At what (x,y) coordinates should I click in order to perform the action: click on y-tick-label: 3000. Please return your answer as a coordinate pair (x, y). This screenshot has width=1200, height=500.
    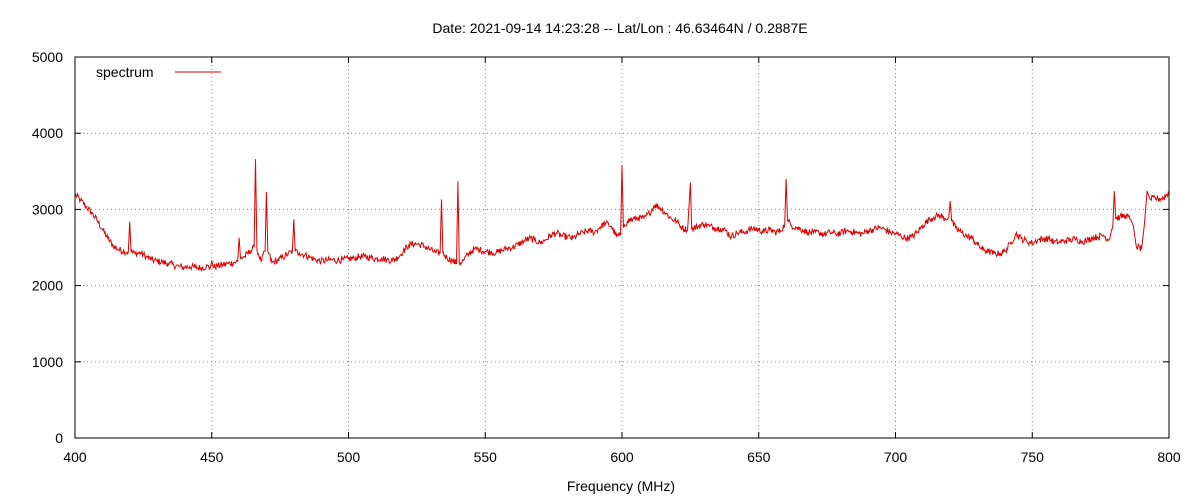
    Looking at the image, I should click on (47, 209).